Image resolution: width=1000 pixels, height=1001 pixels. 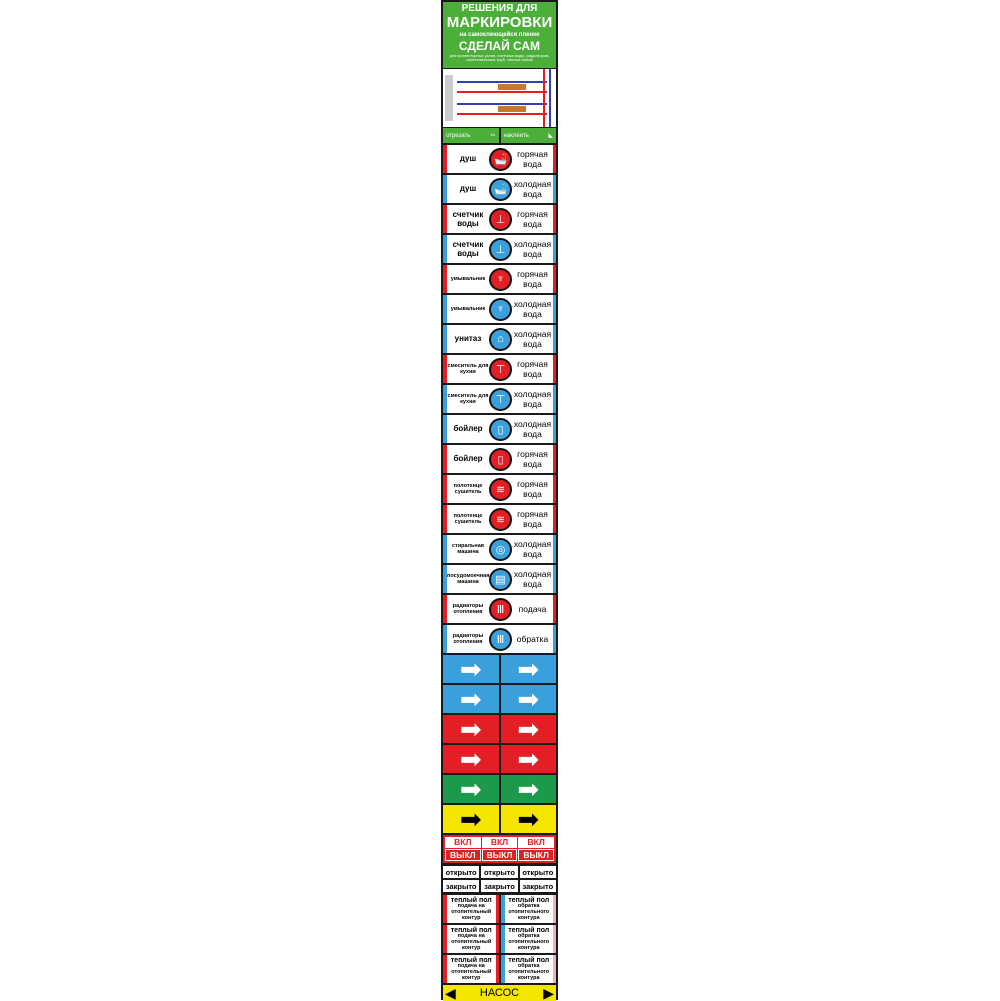 I want to click on warm-floor-return: теплый пол обратка отопительного контура, so click(x=528, y=939).